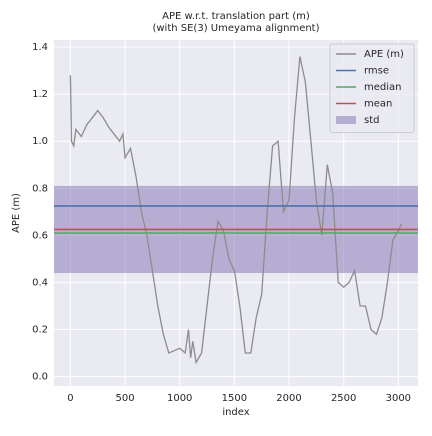  I want to click on x-tick-label: 500, so click(125, 398).